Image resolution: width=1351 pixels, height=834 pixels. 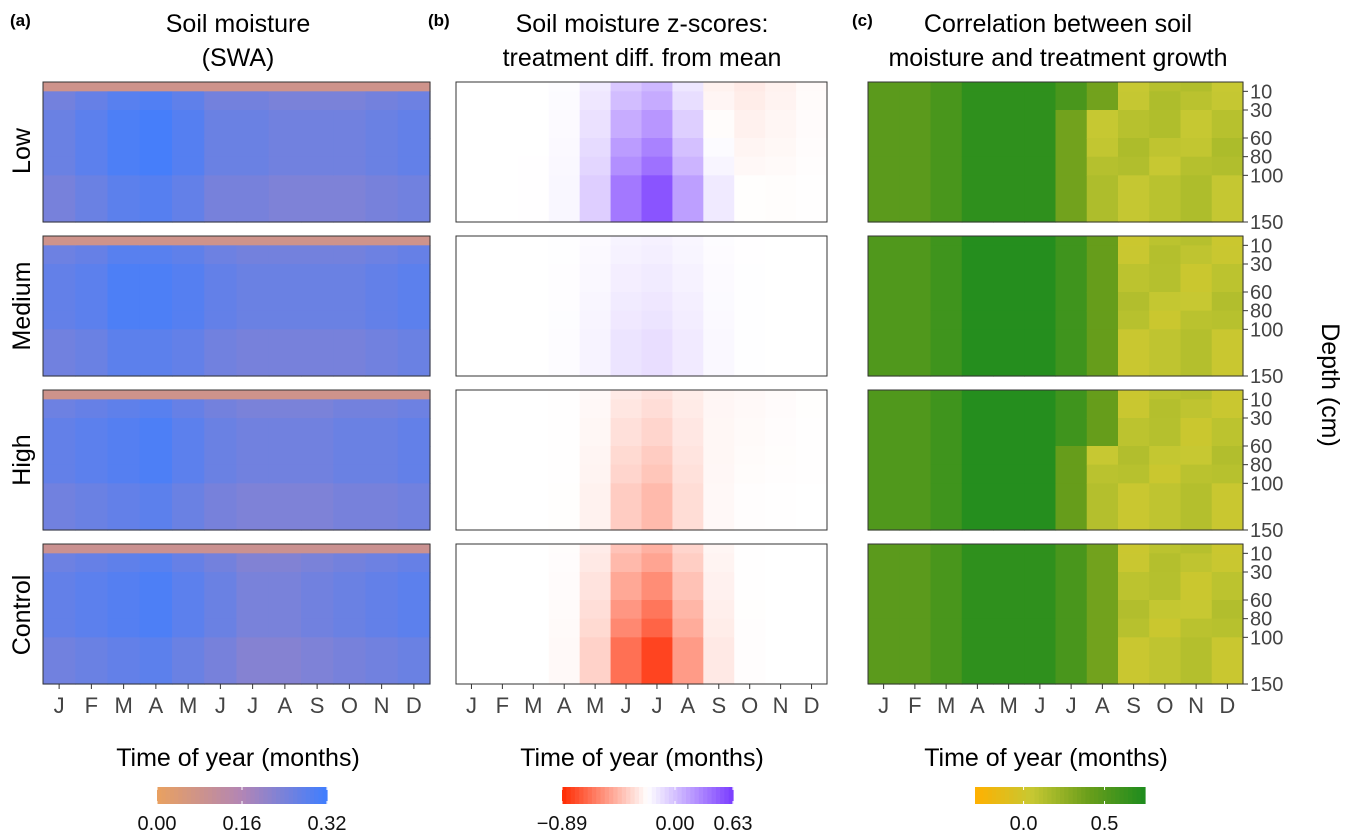 What do you see at coordinates (1261, 554) in the screenshot?
I see `depth-tick-label: 10` at bounding box center [1261, 554].